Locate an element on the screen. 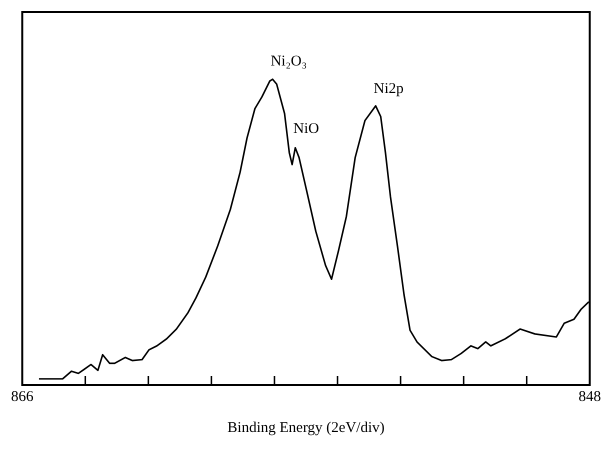  x-tick-label: 848 is located at coordinates (589, 396).